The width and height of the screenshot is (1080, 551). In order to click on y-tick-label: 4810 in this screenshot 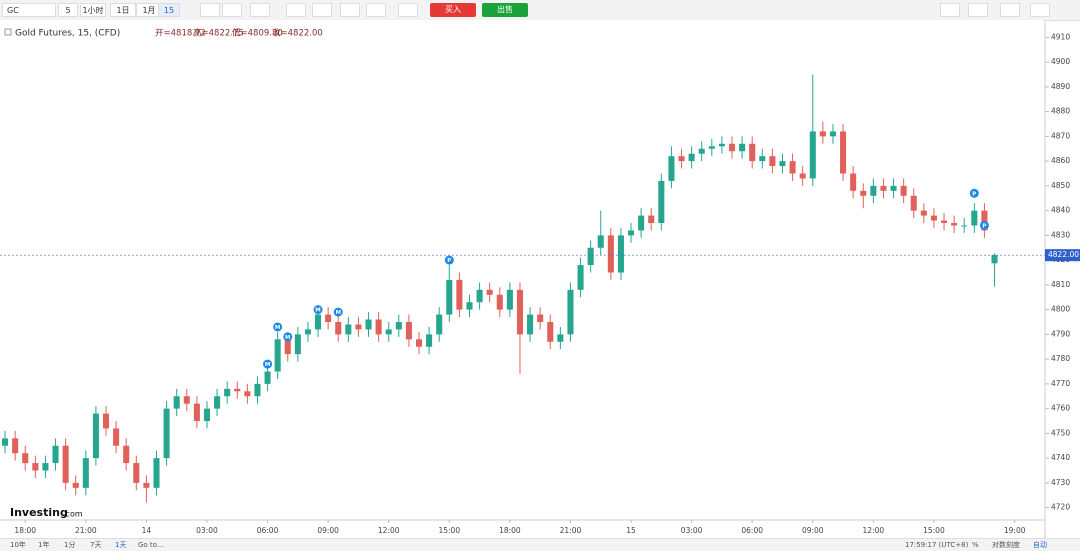, I will do `click(1060, 284)`.